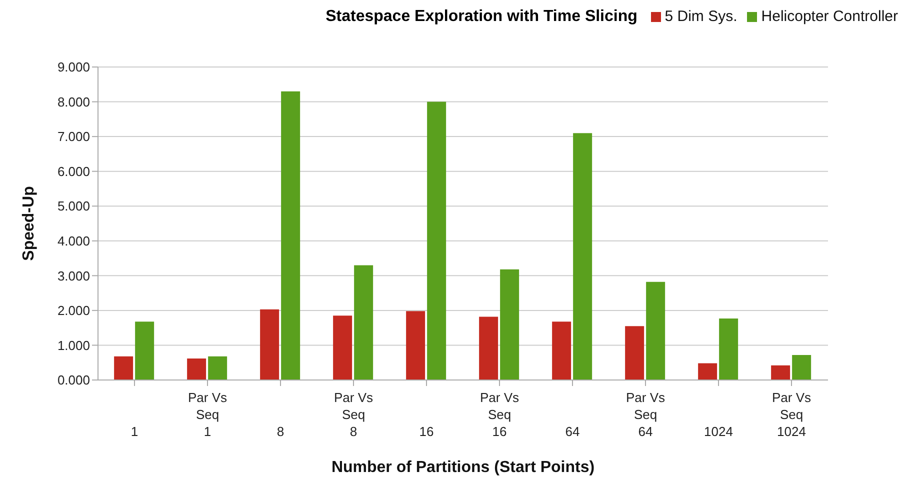 The image size is (923, 493). Describe the element at coordinates (73, 171) in the screenshot. I see `y-tick-label: 6.000` at that location.